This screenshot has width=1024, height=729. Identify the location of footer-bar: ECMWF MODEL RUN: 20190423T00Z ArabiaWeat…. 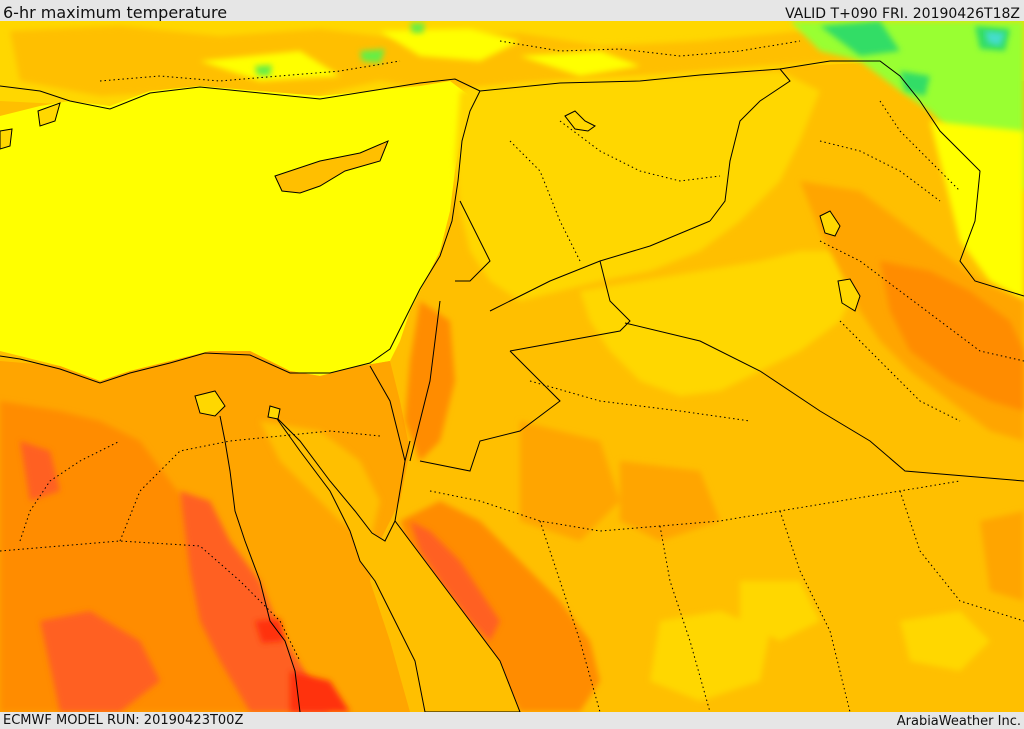
(512, 720).